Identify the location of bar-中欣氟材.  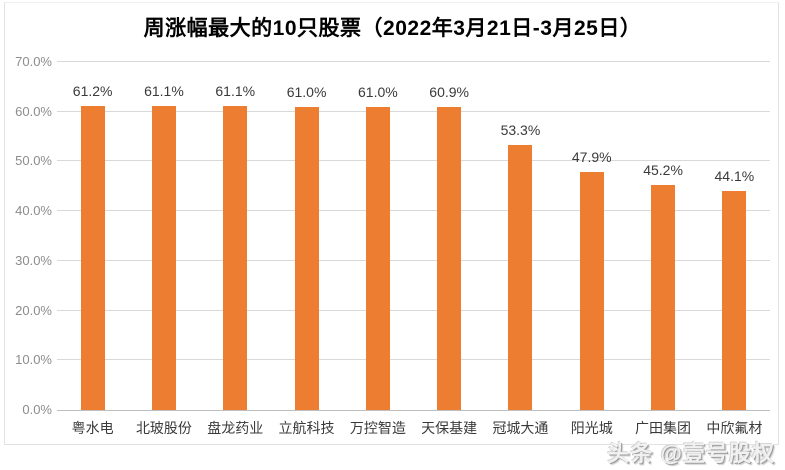
(734, 300).